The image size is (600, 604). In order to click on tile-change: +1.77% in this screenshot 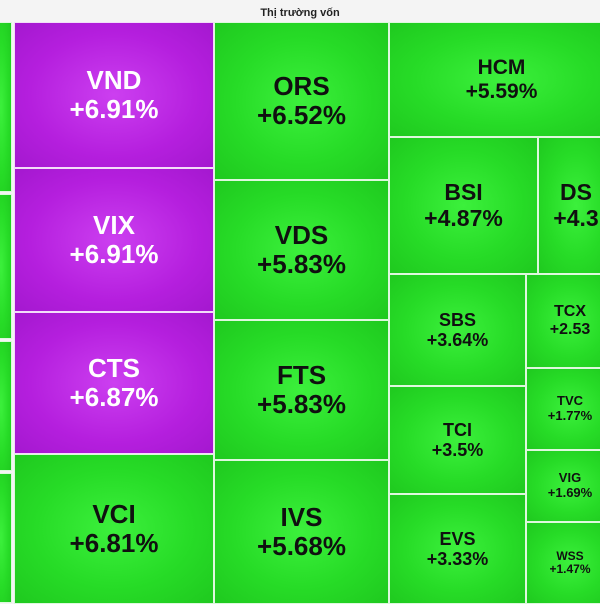, I will do `click(570, 415)`.